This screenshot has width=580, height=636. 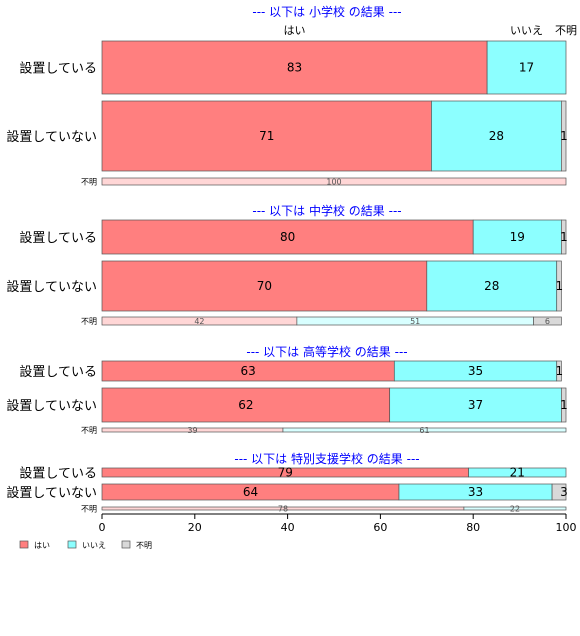 What do you see at coordinates (126, 544) in the screenshot?
I see `legend-swatch-unknown` at bounding box center [126, 544].